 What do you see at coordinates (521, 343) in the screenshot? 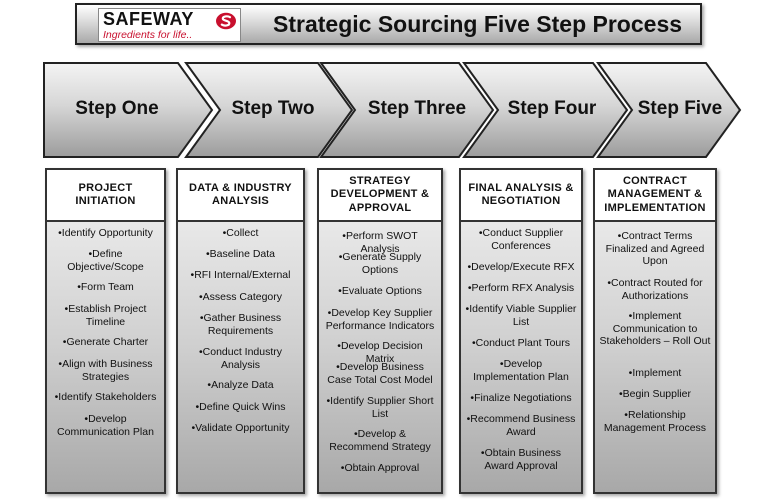
I see `list-item: •Conduct Plant Tours` at bounding box center [521, 343].